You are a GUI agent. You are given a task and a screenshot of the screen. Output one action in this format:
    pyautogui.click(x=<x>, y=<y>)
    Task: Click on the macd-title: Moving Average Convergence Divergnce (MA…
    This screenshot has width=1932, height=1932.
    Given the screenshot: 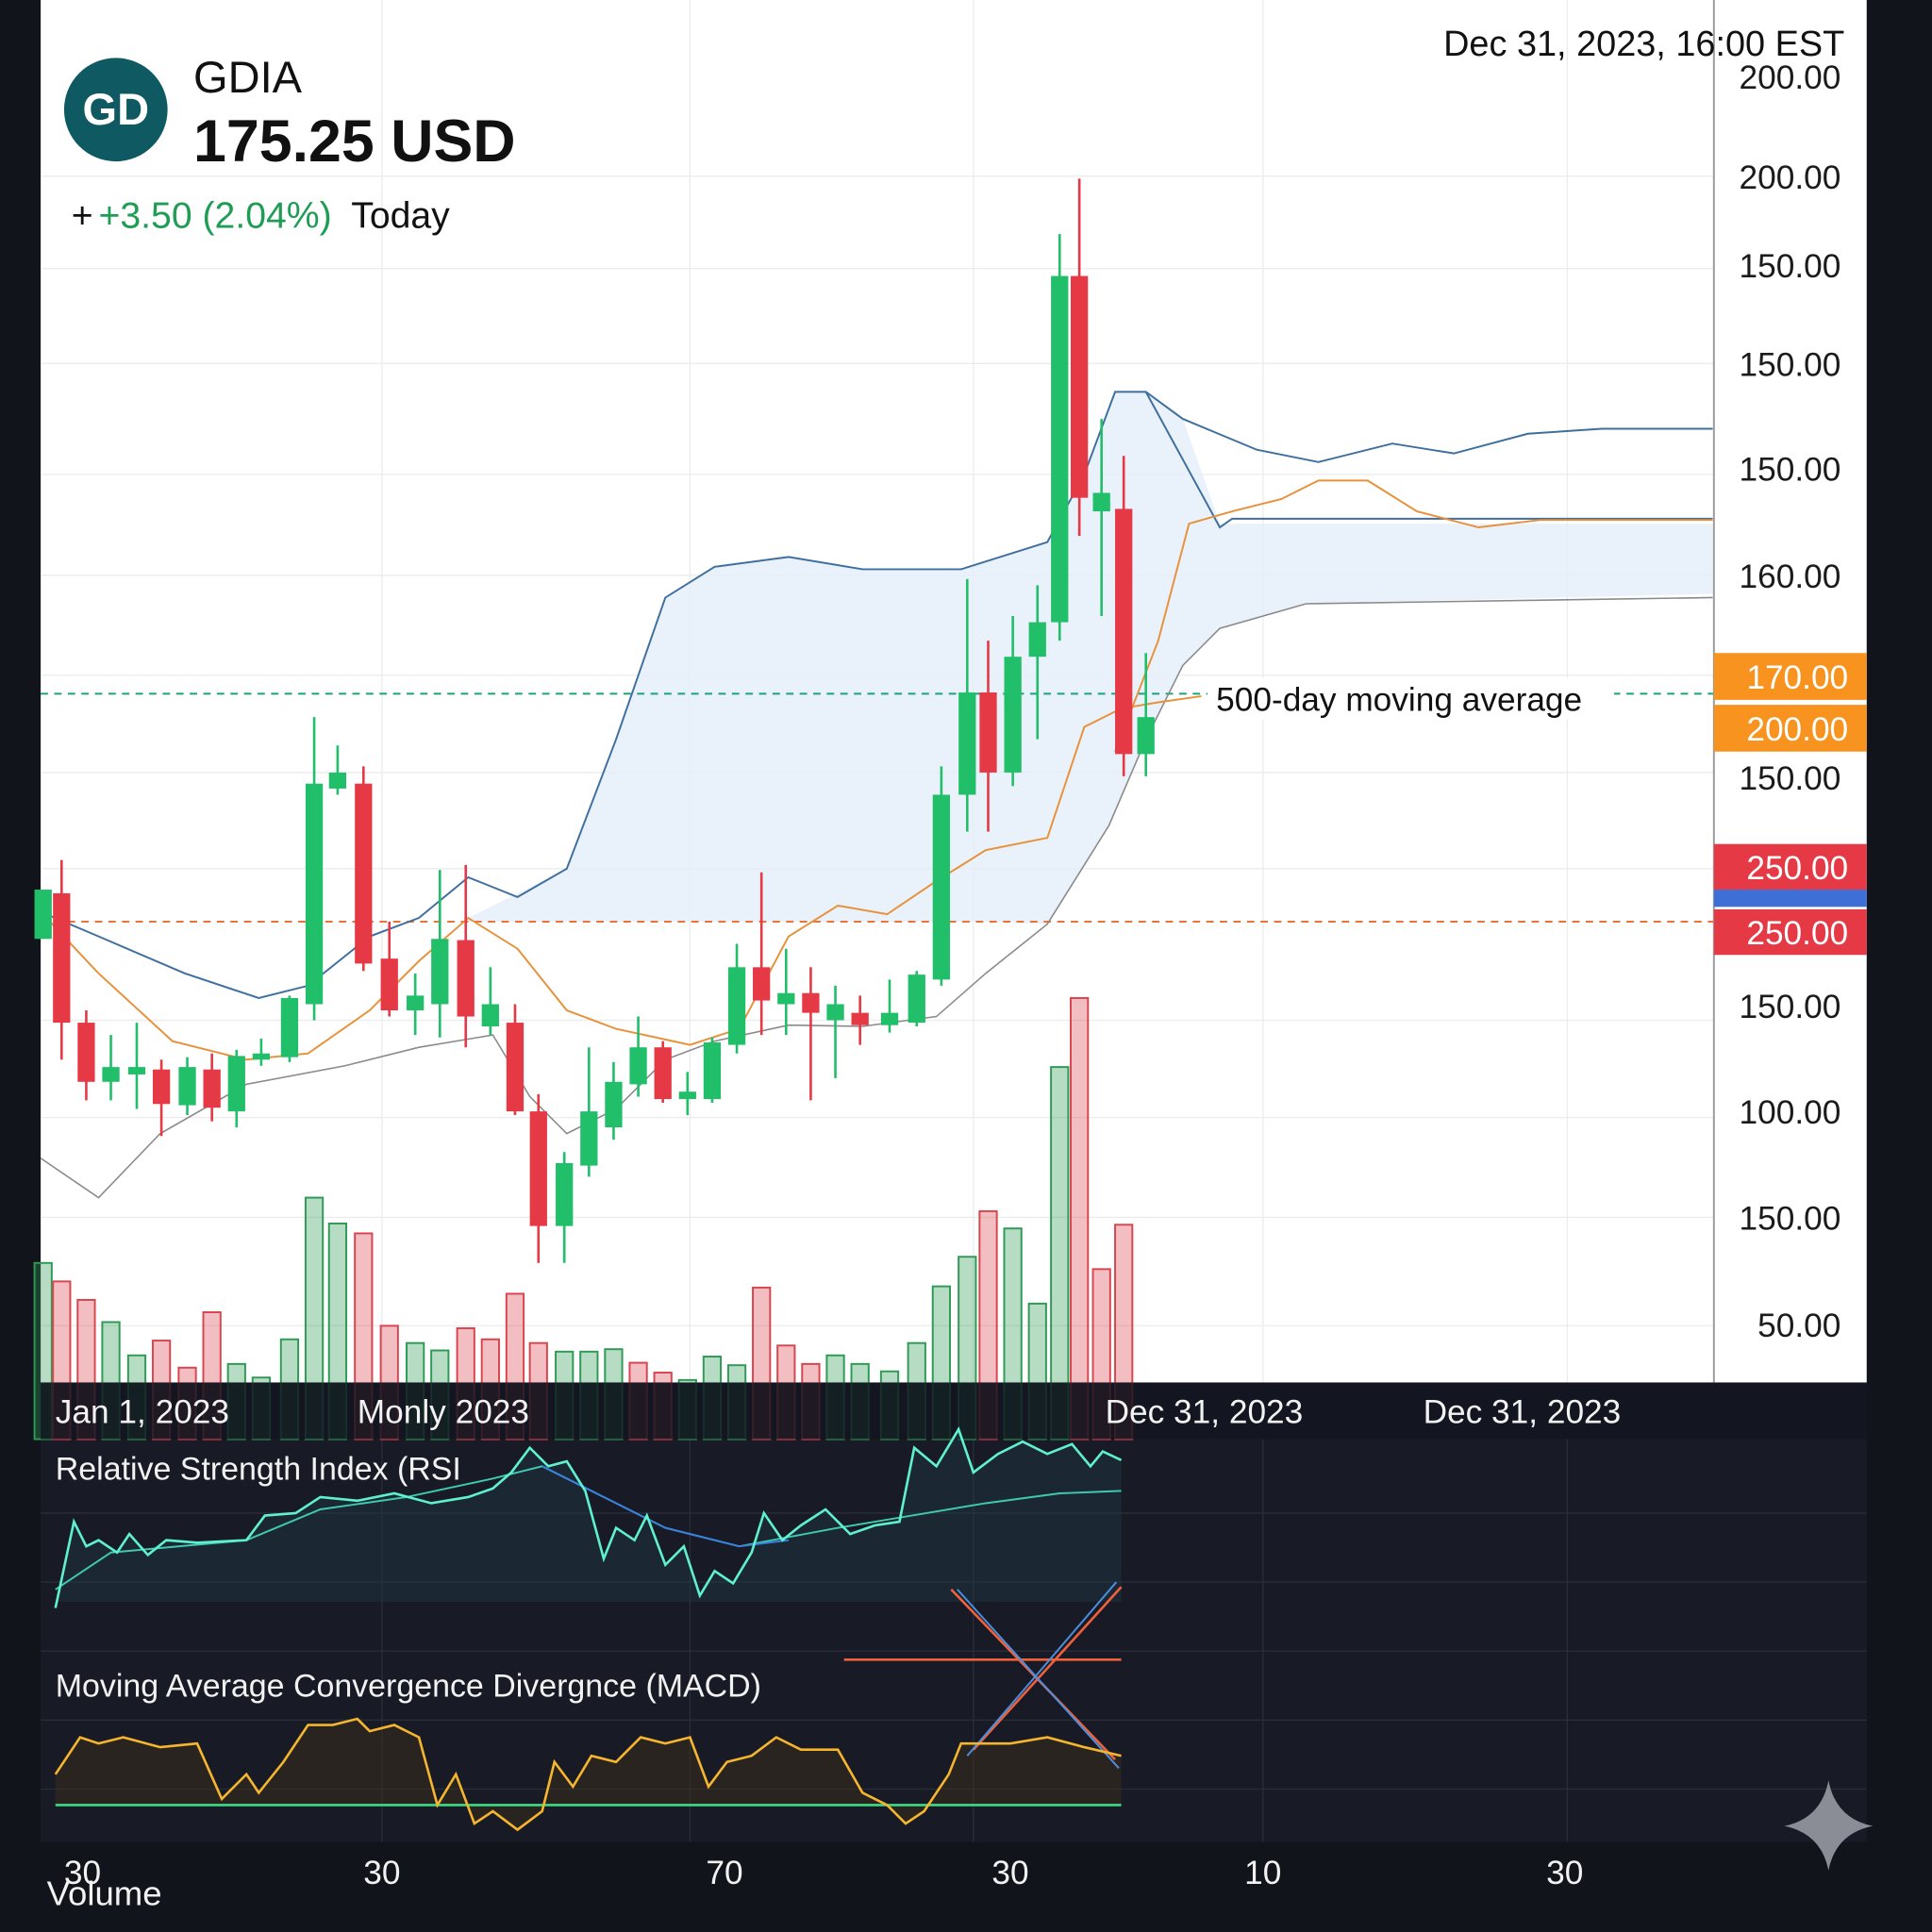 What is the action you would take?
    pyautogui.click(x=409, y=1687)
    